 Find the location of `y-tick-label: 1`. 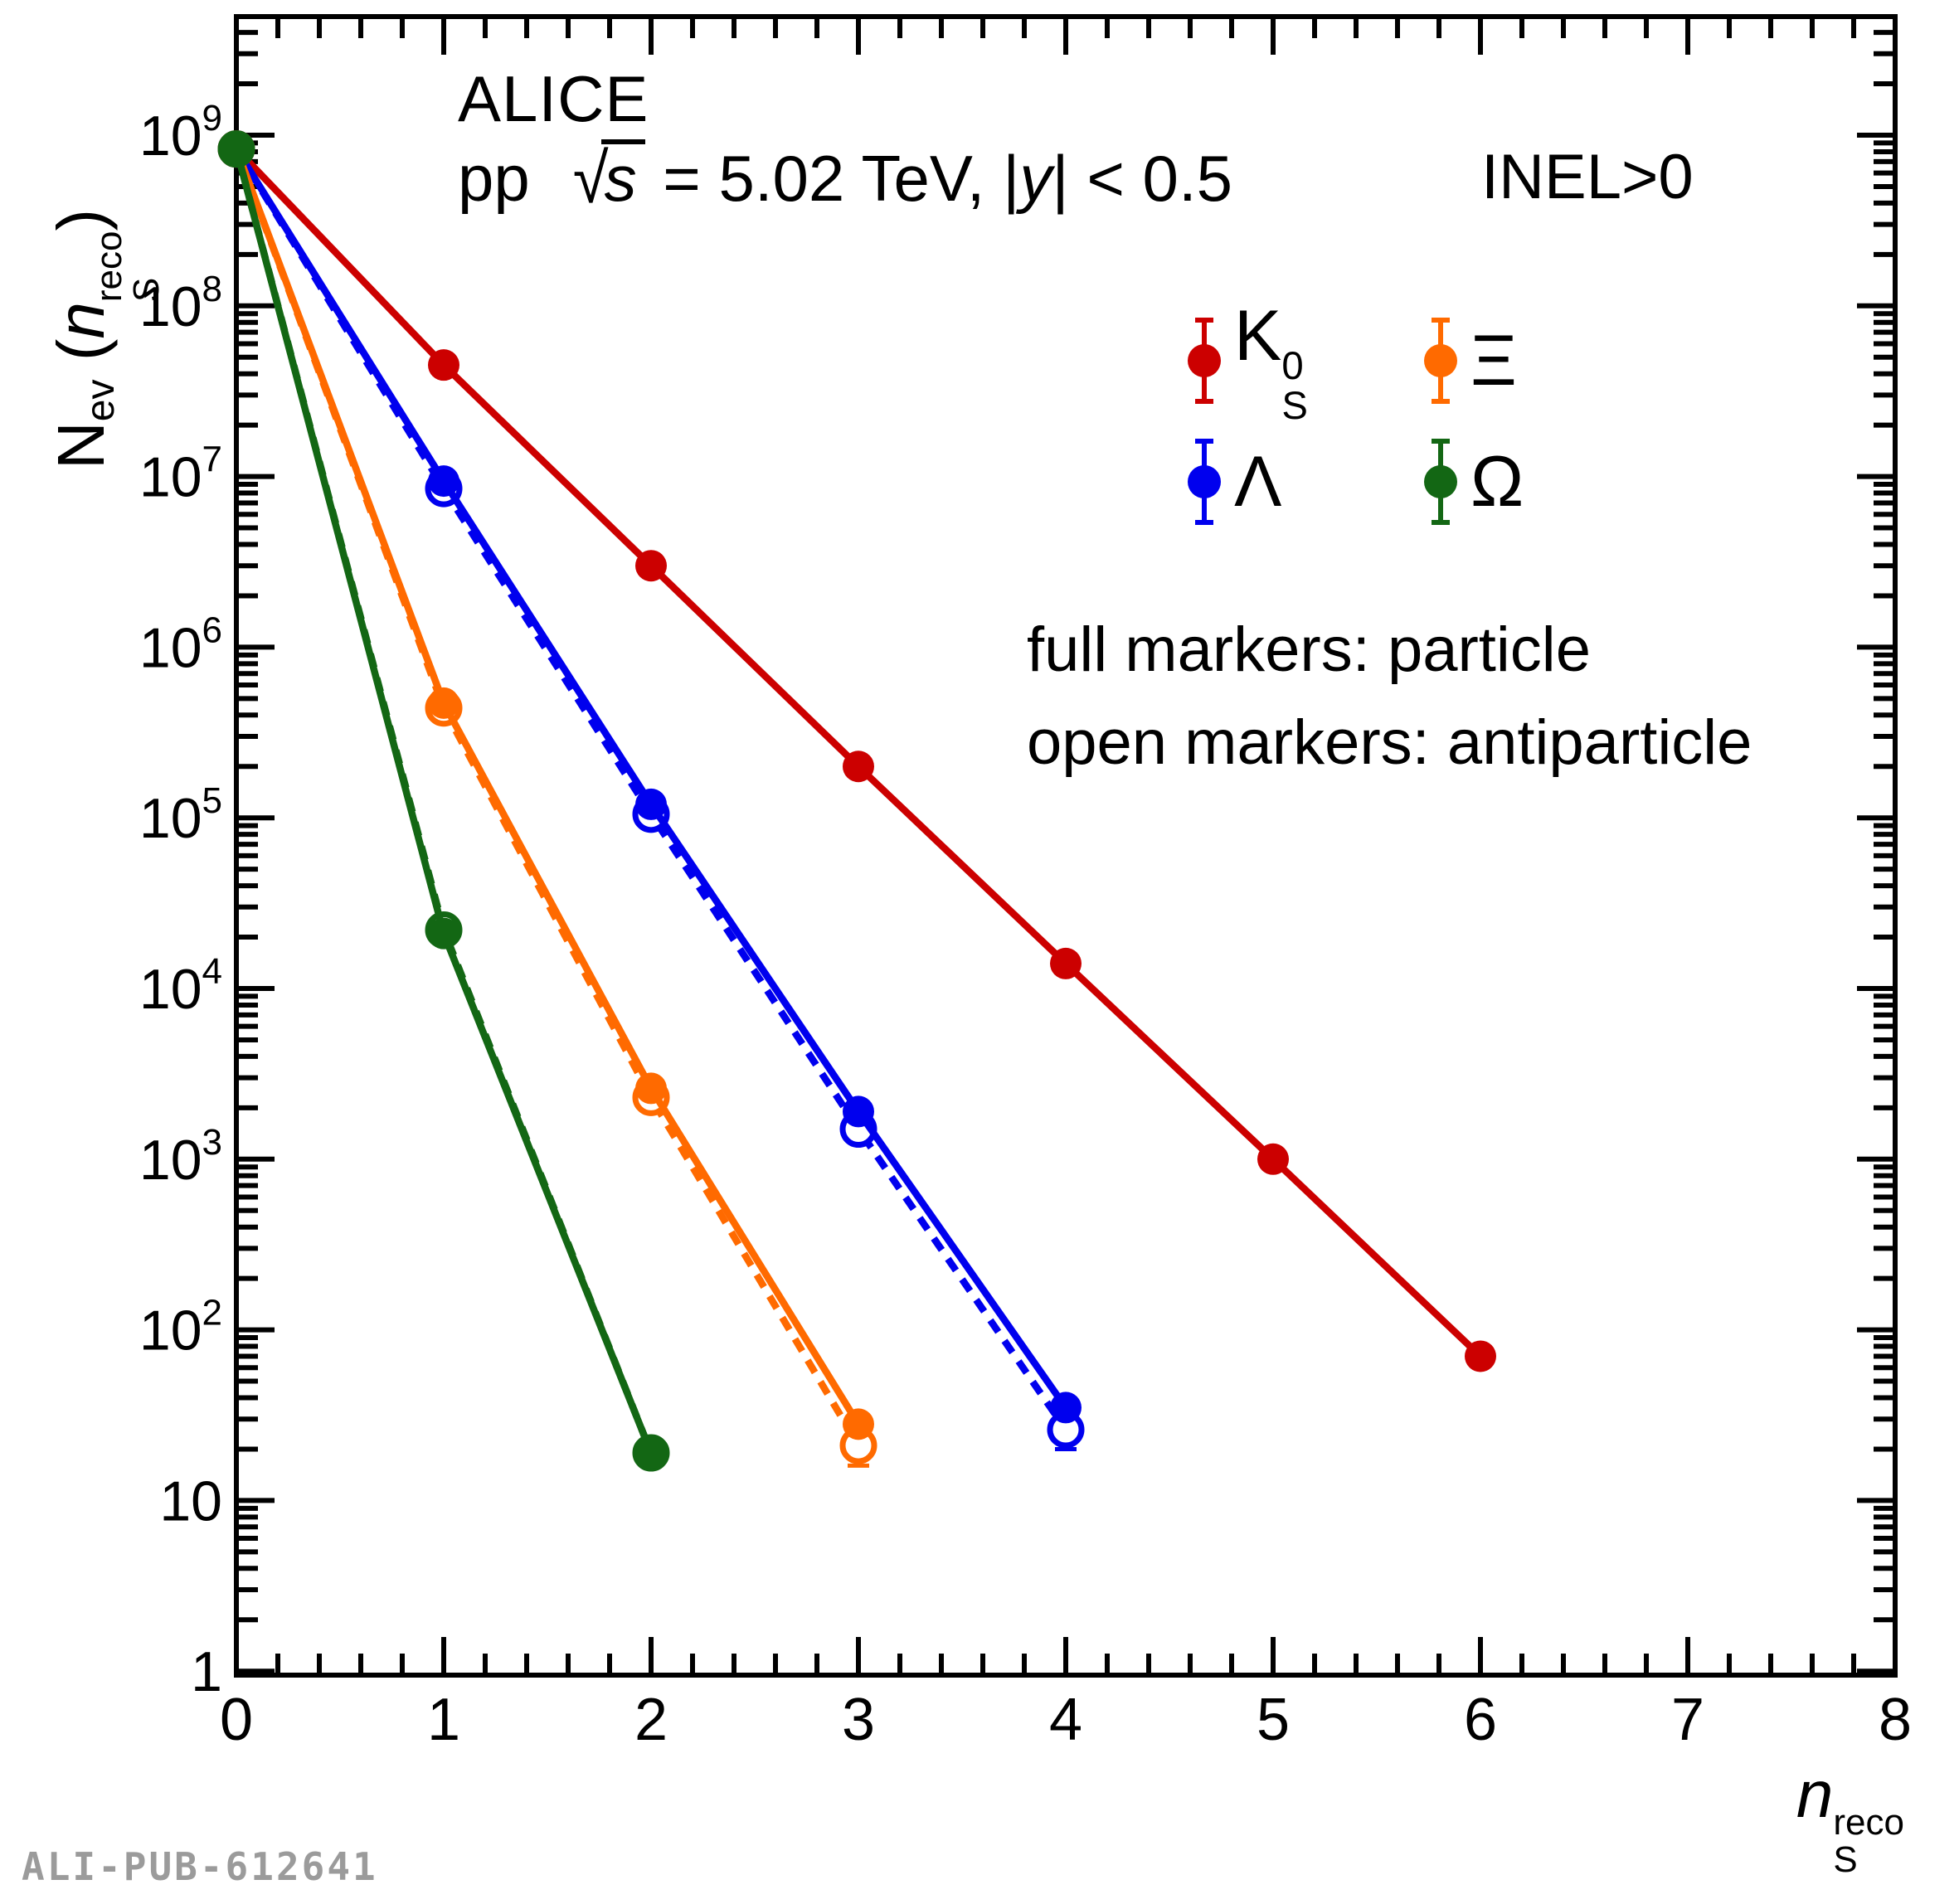

y-tick-label: 1 is located at coordinates (206, 1671).